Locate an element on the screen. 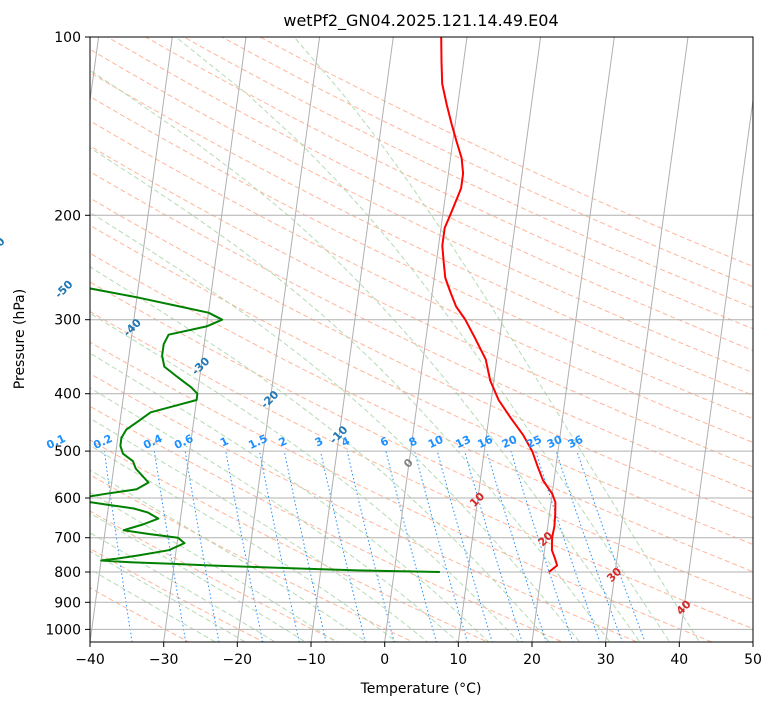 The width and height of the screenshot is (775, 708). mixing-ratio-label: 20 is located at coordinates (510, 442).